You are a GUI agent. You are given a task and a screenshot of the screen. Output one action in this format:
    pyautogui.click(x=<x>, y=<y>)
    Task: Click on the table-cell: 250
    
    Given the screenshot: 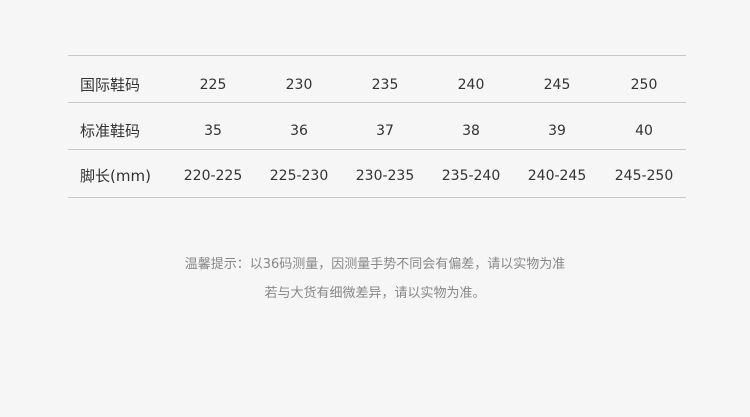 What is the action you would take?
    pyautogui.click(x=644, y=85)
    